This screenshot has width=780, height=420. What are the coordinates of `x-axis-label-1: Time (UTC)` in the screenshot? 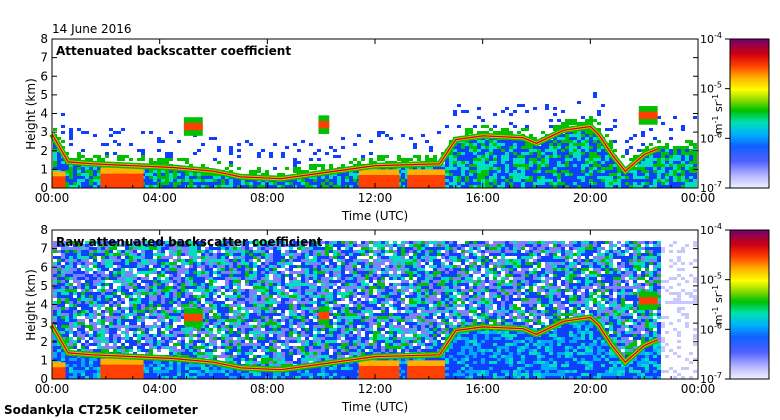 It's located at (374, 216).